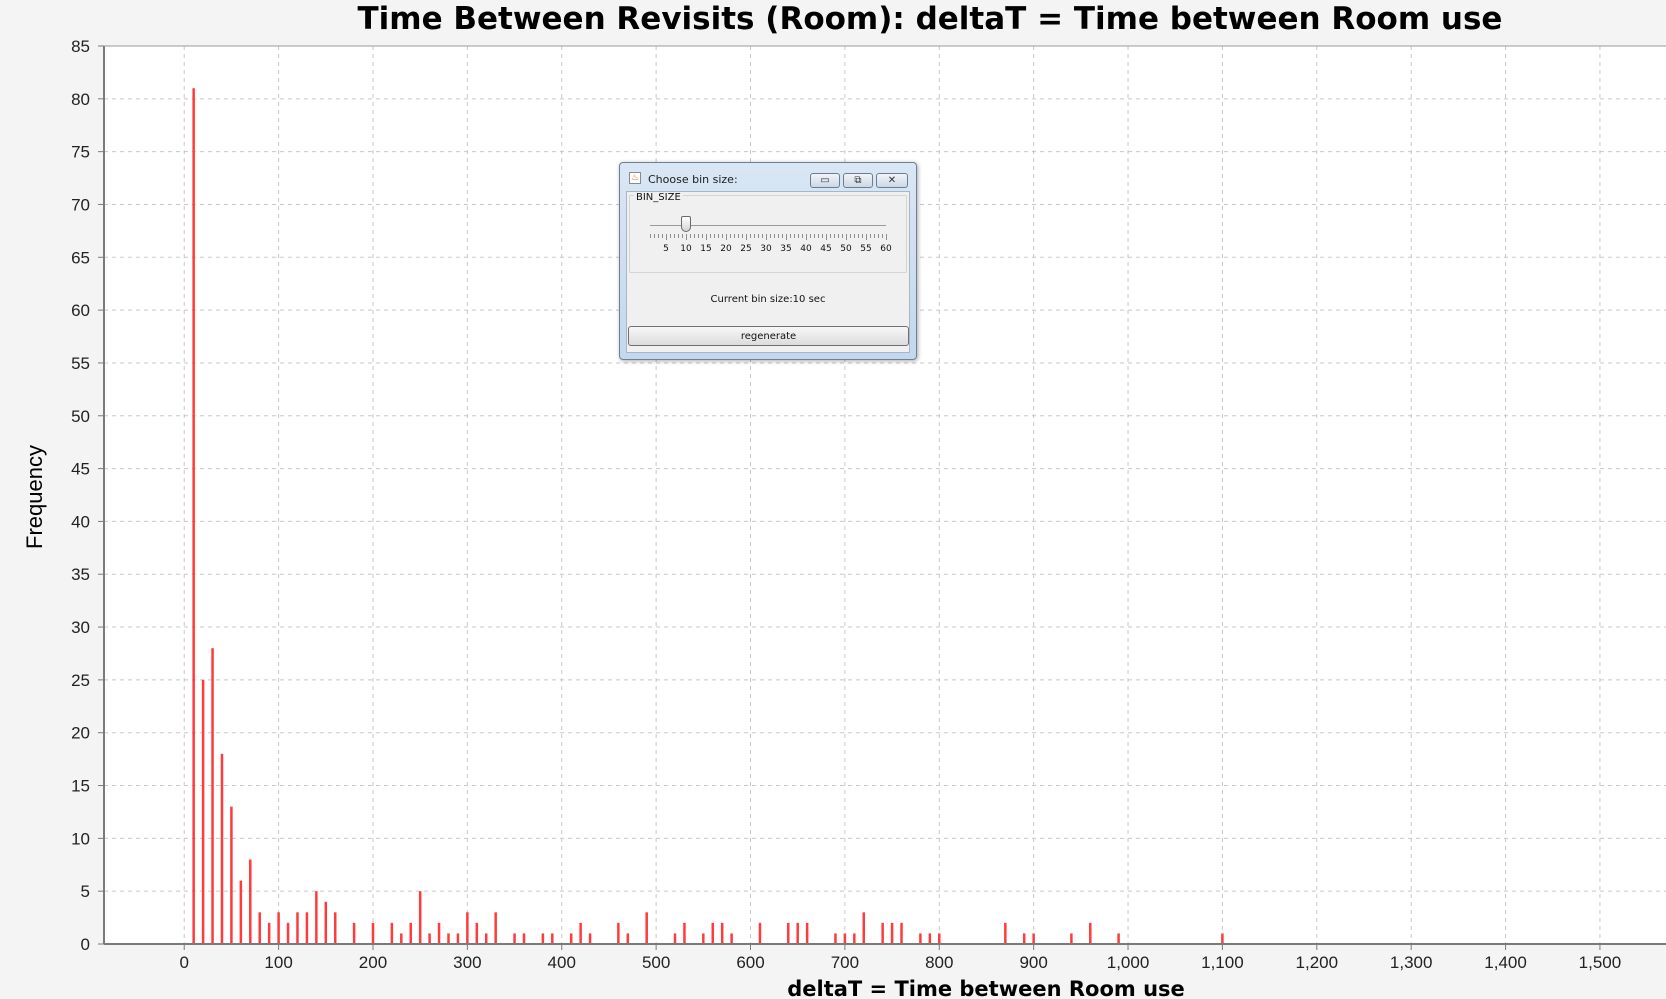  Describe the element at coordinates (80, 204) in the screenshot. I see `y-tick-label: 70` at that location.